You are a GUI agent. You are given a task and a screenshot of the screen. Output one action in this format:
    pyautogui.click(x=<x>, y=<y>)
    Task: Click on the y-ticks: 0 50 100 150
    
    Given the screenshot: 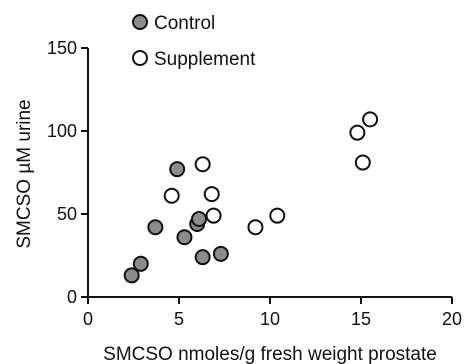 What is the action you would take?
    pyautogui.click(x=67, y=172)
    